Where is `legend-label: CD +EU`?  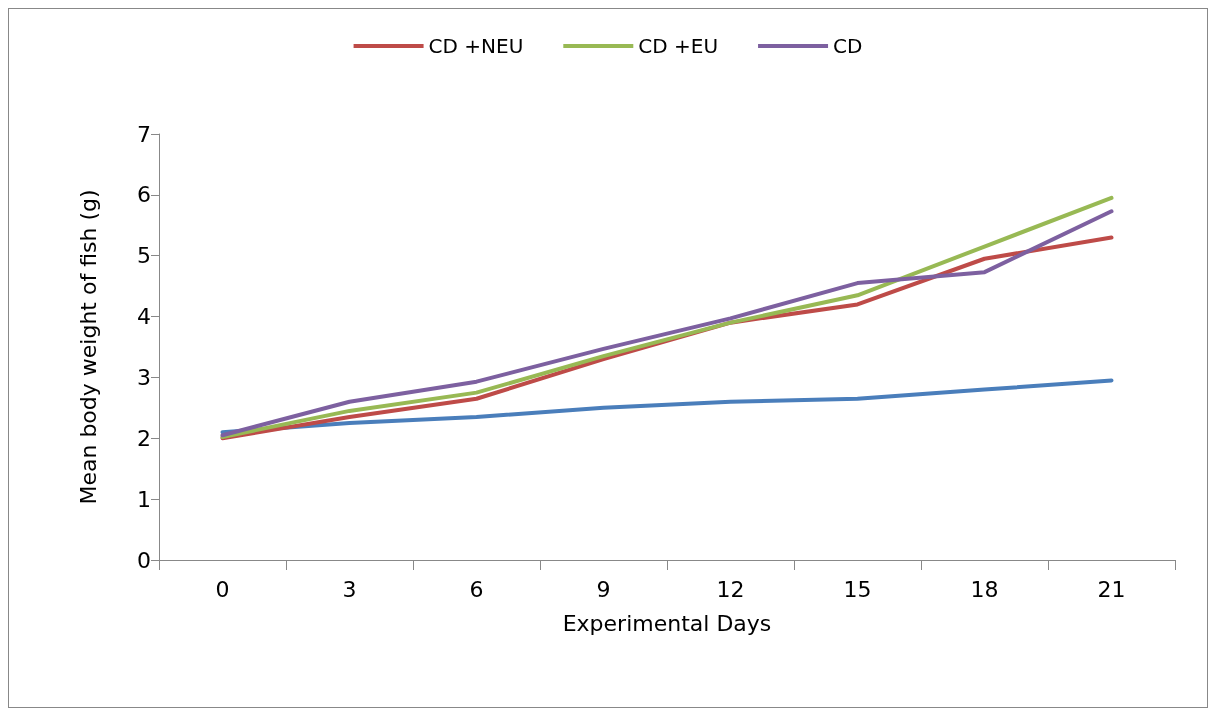
legend-label: CD +EU is located at coordinates (678, 46).